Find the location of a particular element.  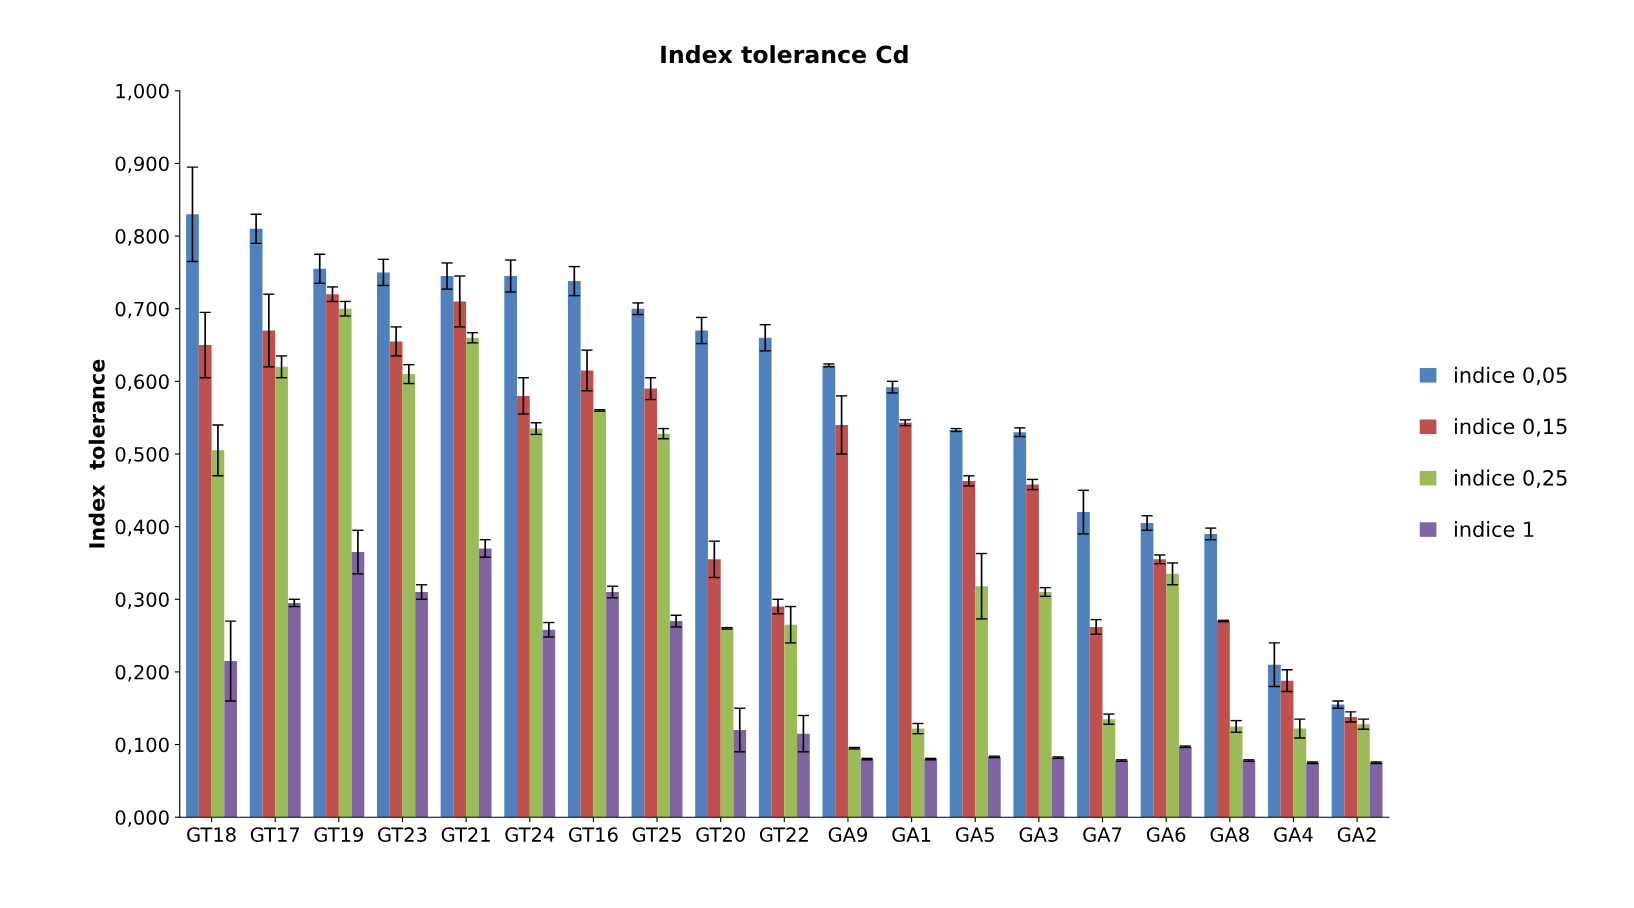

y-tick-label: 0,000 is located at coordinates (142, 818).